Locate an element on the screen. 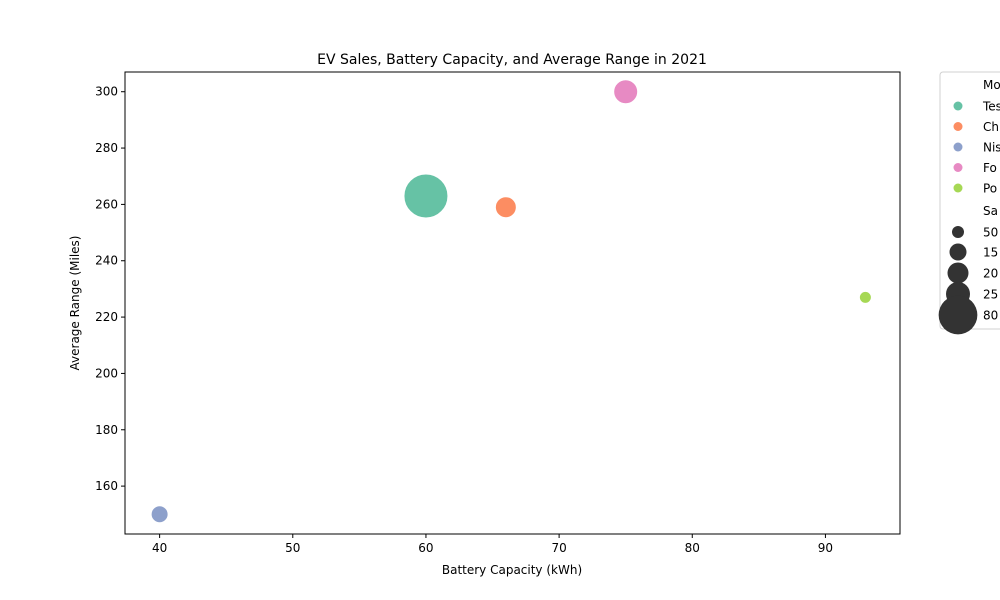 This screenshot has width=1000, height=600. x-axis: 40 50 60 70 80 90 is located at coordinates (492, 544).